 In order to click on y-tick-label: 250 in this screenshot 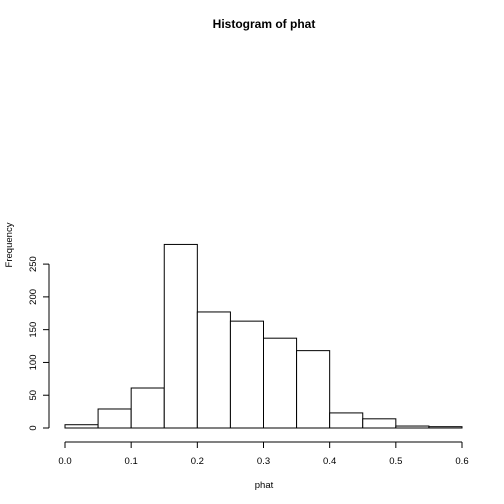, I will do `click(33, 264)`.